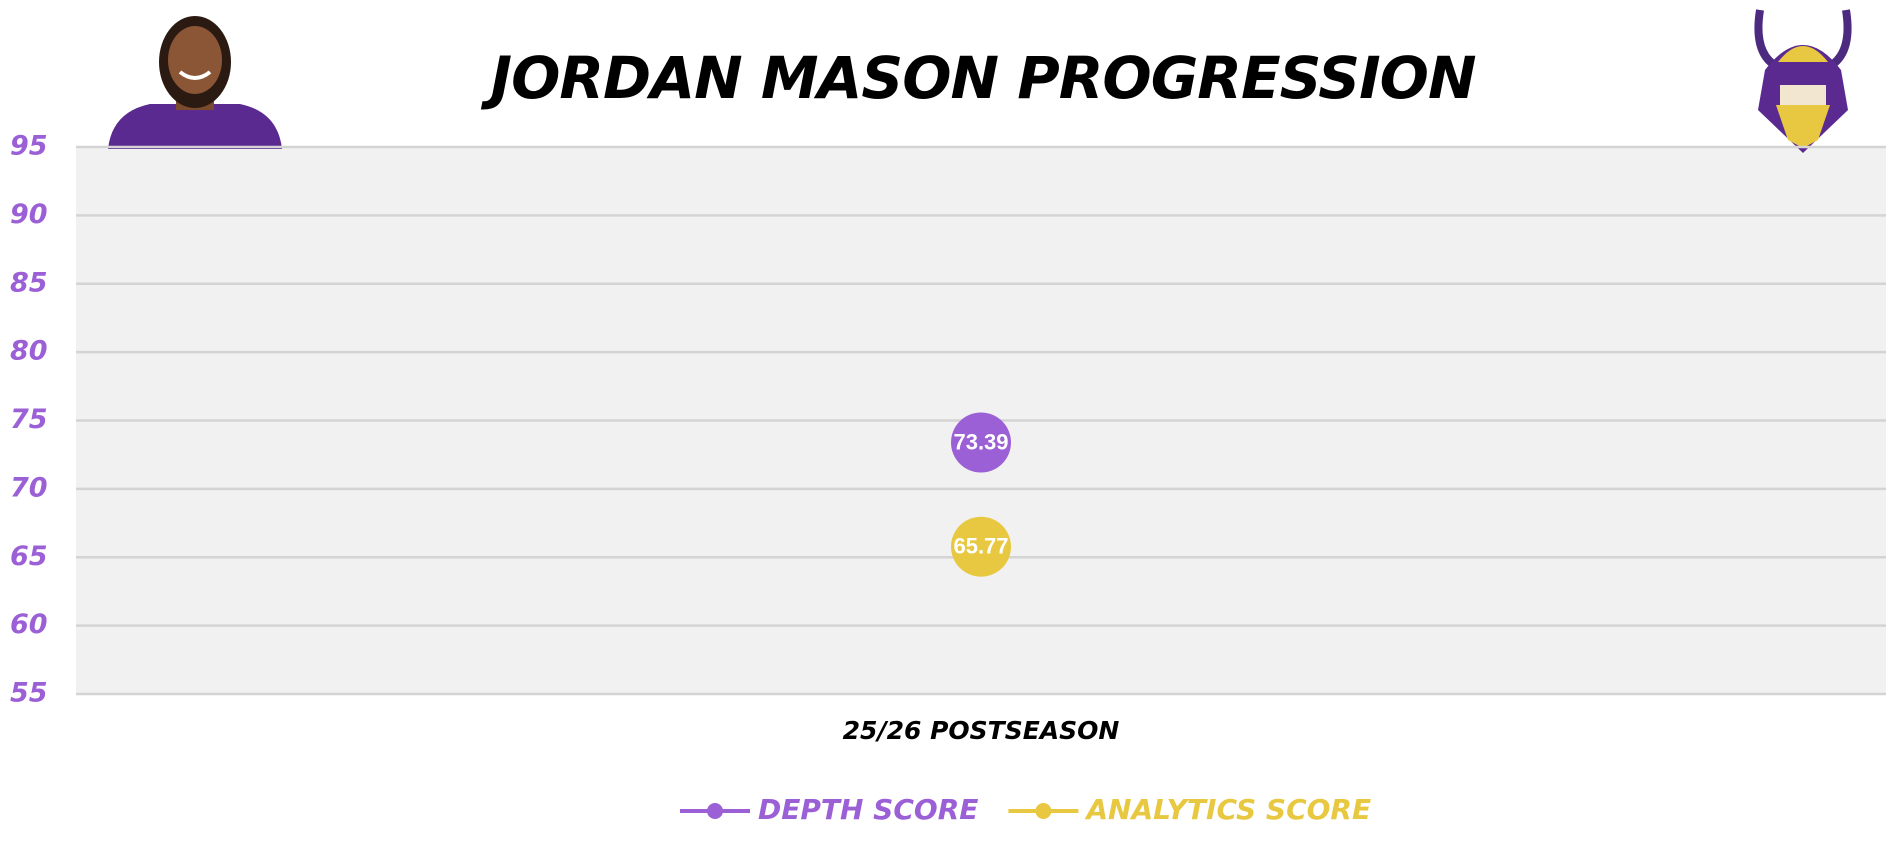 The width and height of the screenshot is (1898, 842). I want to click on player-photo, so click(195, 82).